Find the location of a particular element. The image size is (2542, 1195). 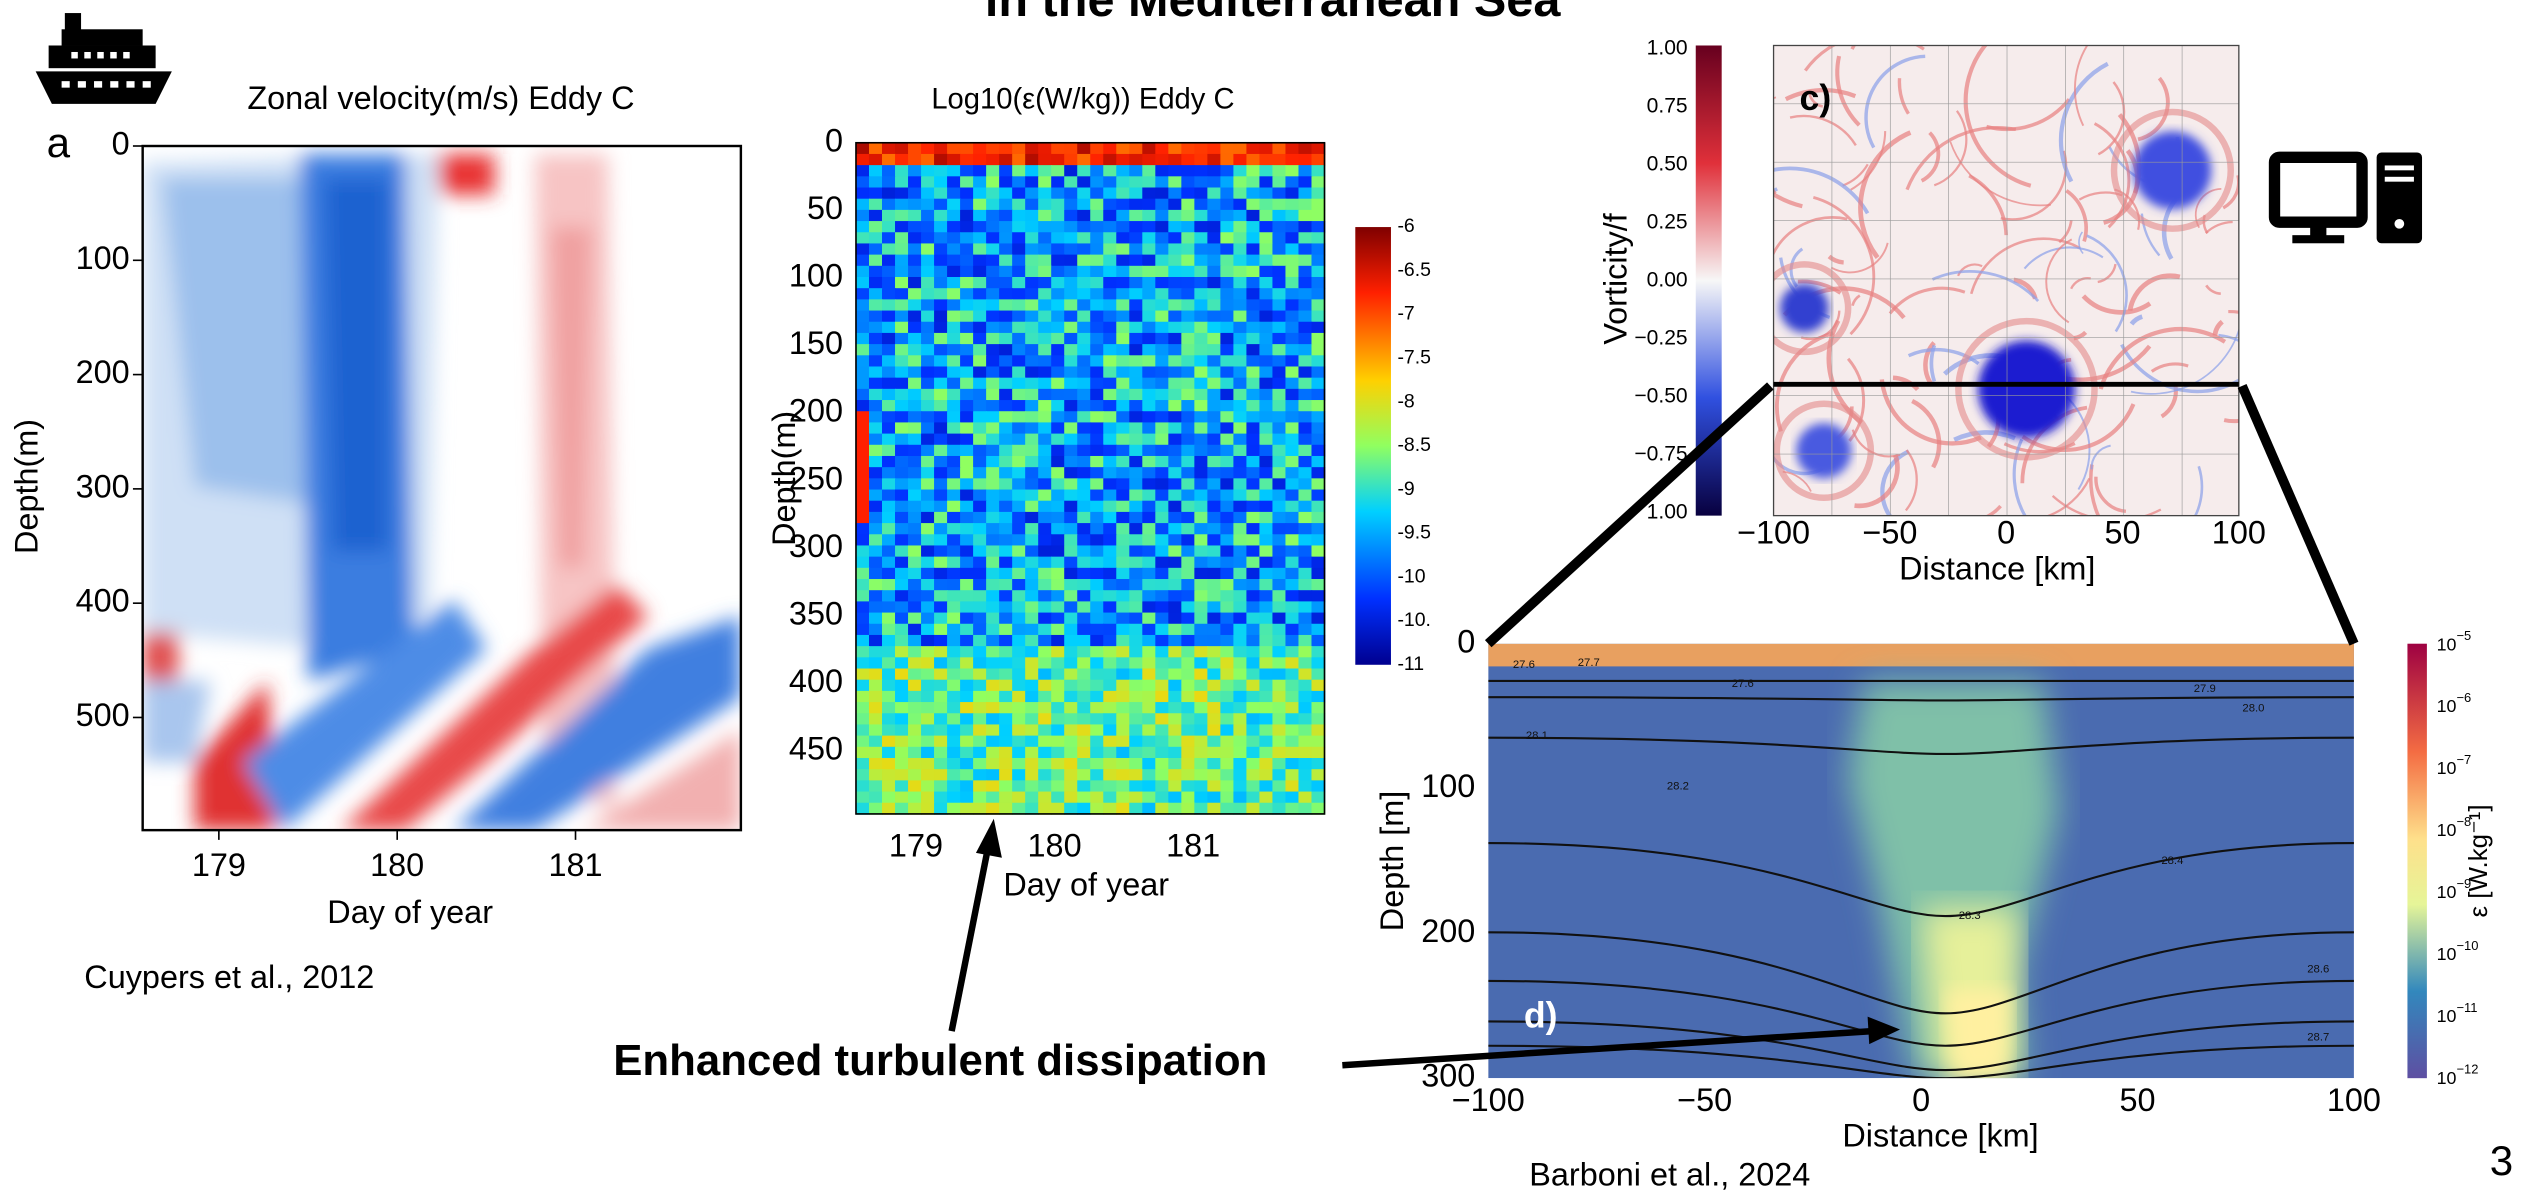

contour is located at coordinates (1921, 1013).